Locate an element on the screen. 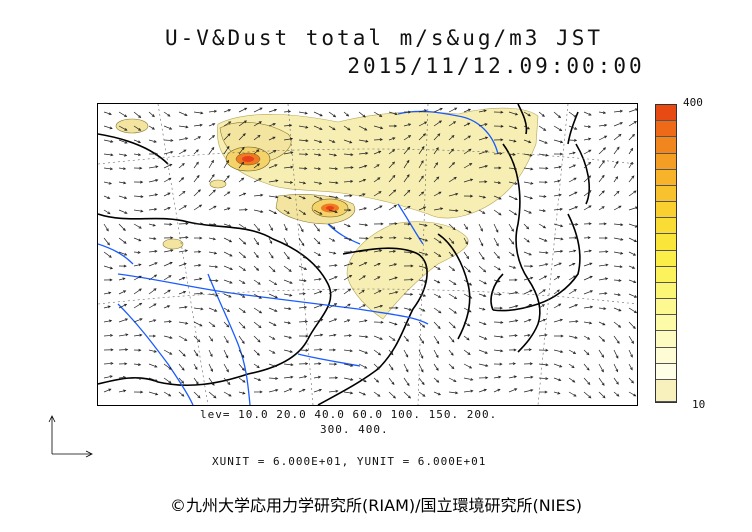  vector-scale-key is located at coordinates (70, 436).